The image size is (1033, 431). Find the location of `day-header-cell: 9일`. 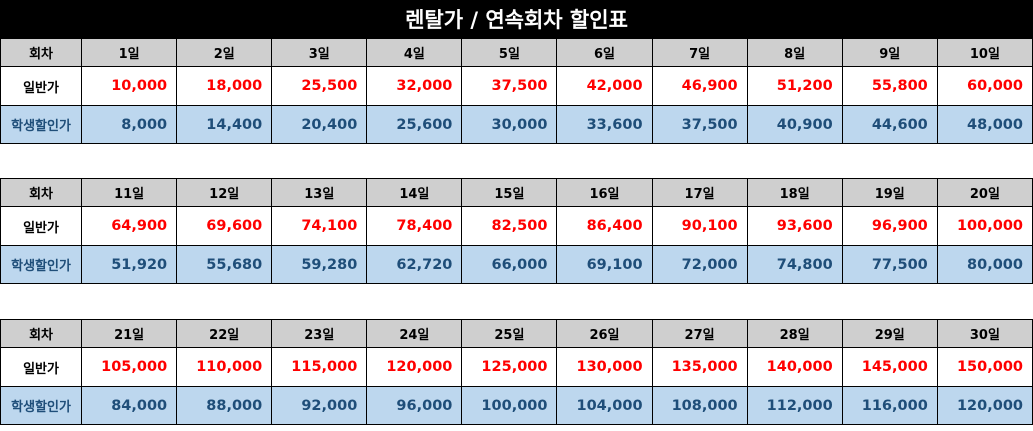

day-header-cell: 9일 is located at coordinates (889, 52).